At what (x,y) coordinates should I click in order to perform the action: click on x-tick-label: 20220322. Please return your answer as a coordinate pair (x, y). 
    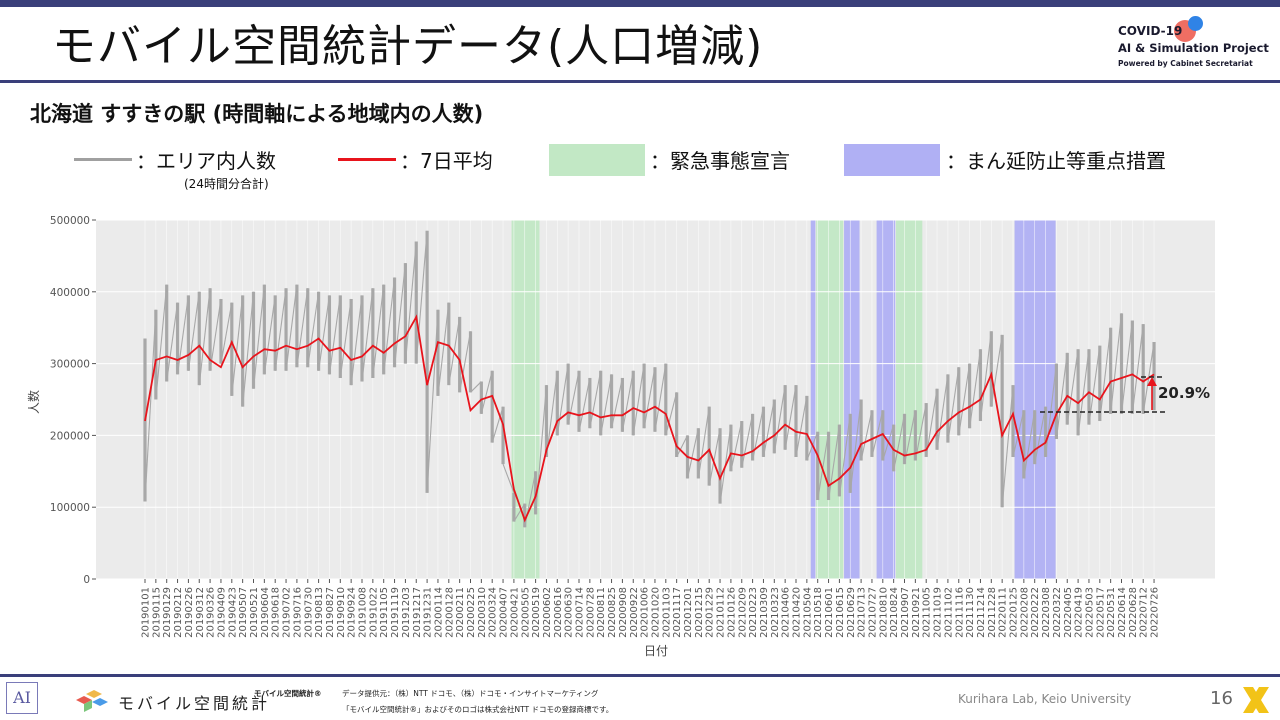
    Looking at the image, I should click on (1057, 612).